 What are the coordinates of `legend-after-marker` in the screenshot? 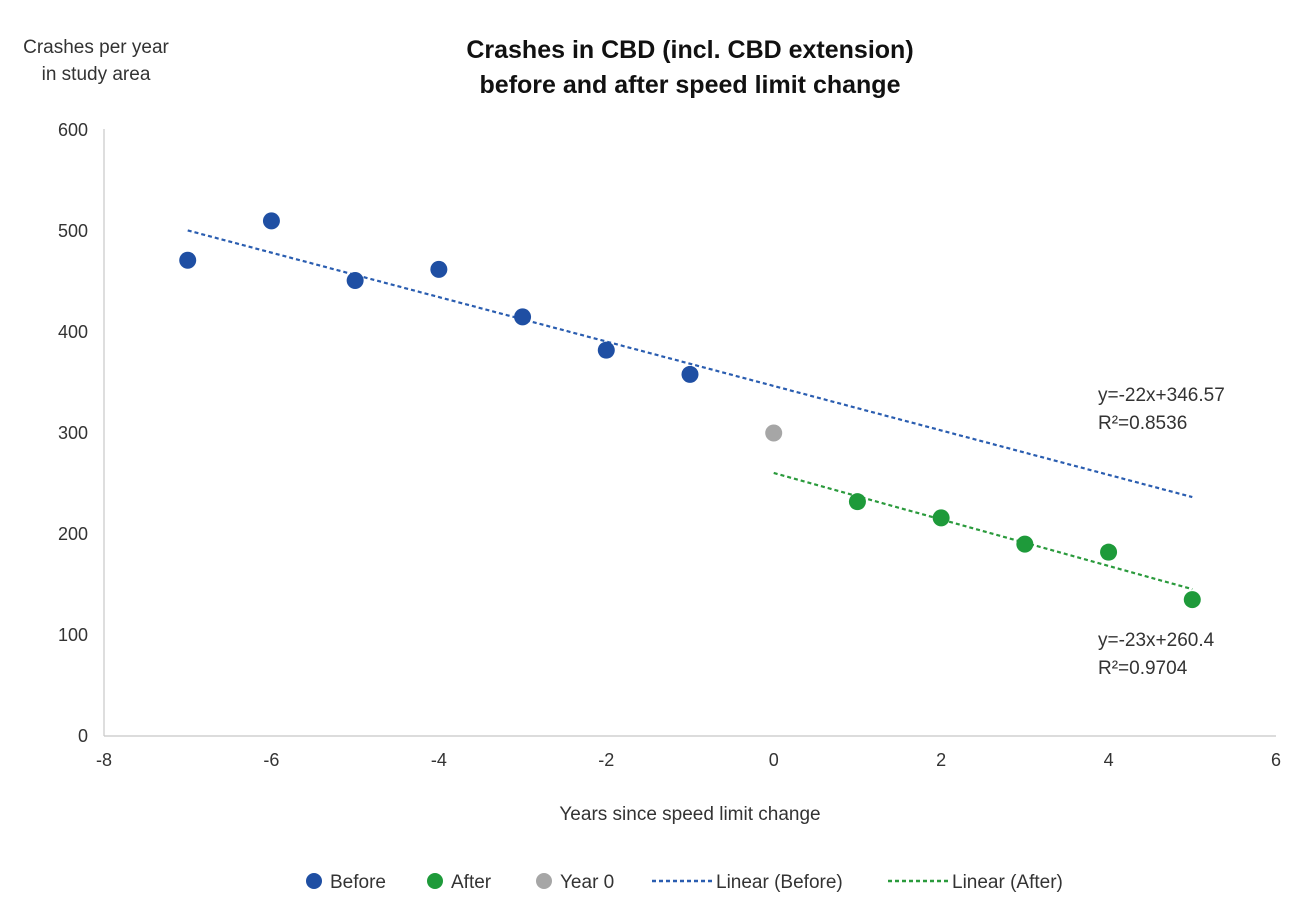 It's located at (435, 881).